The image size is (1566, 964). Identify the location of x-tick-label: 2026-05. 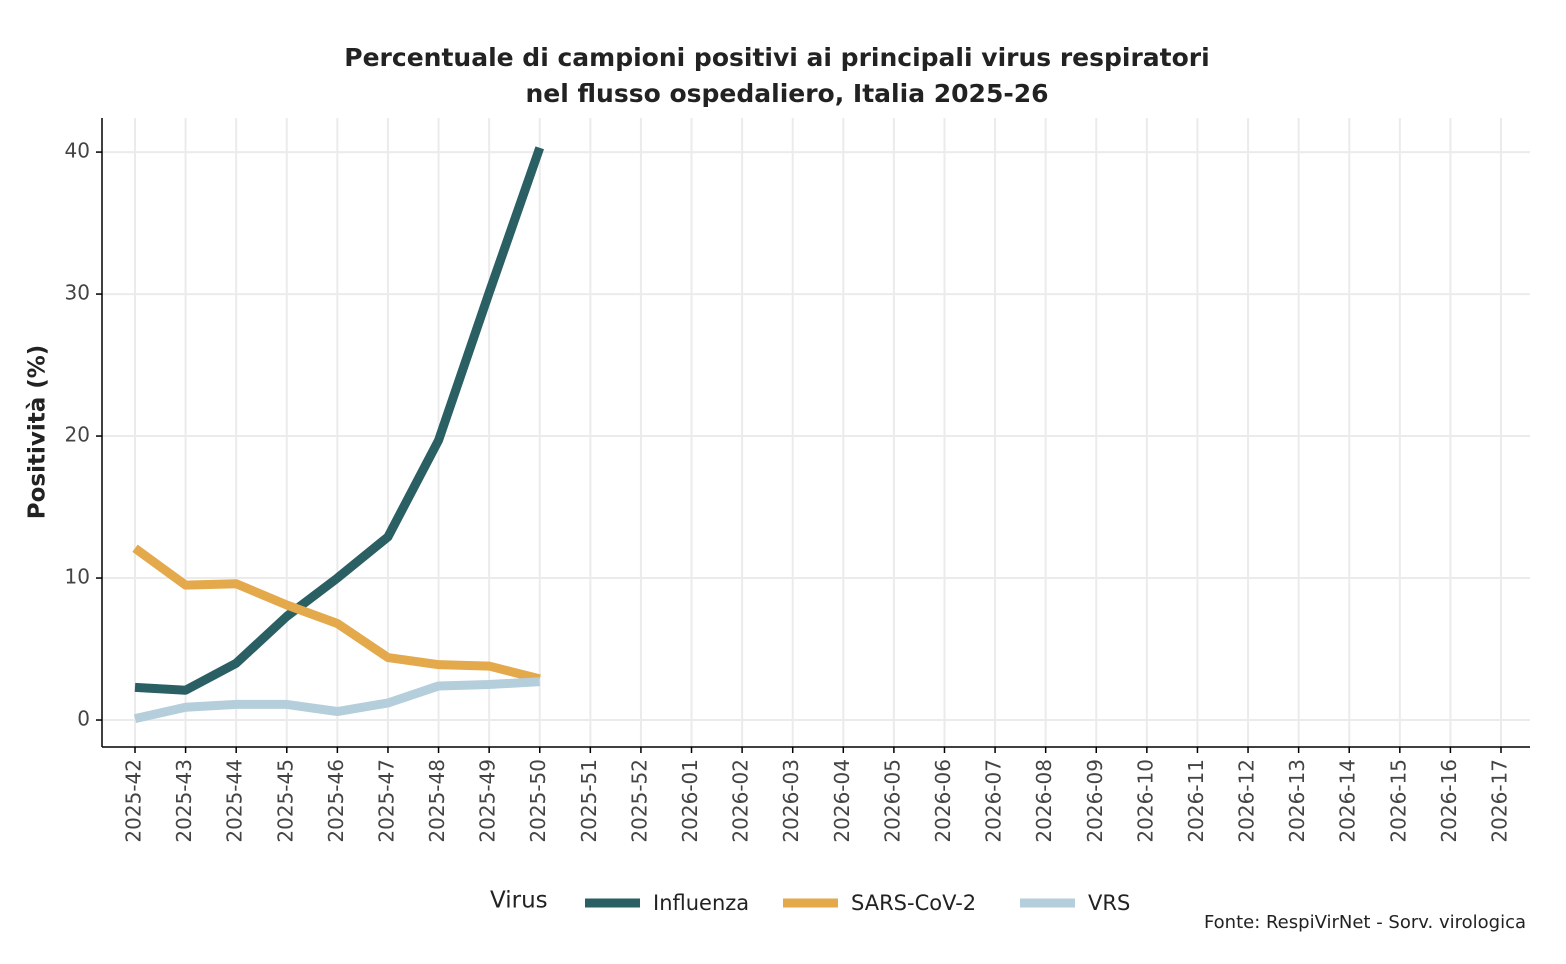
(892, 801).